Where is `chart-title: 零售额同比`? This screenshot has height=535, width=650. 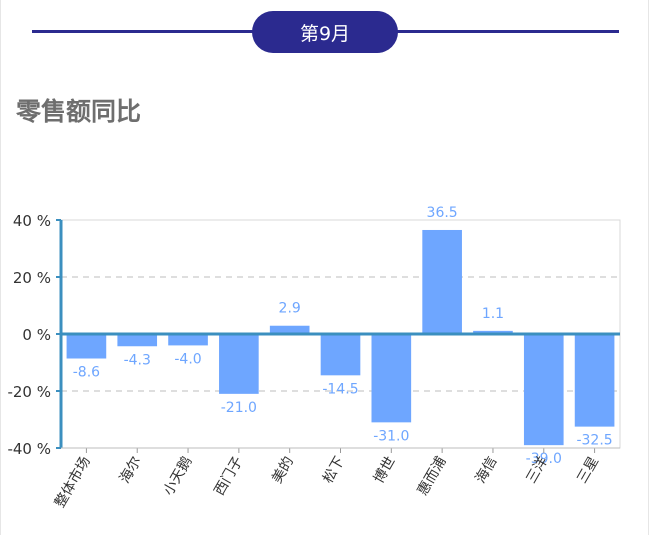 chart-title: 零售额同比 is located at coordinates (79, 111).